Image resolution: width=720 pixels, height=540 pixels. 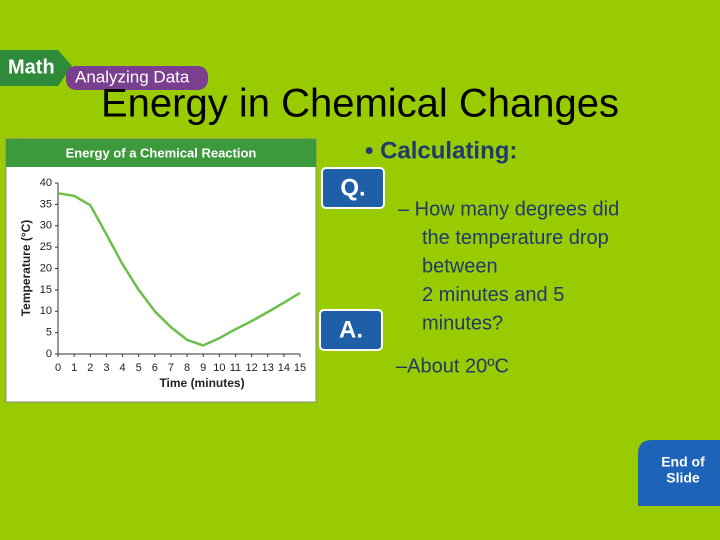 I want to click on badge-shape, so click(x=36, y=68).